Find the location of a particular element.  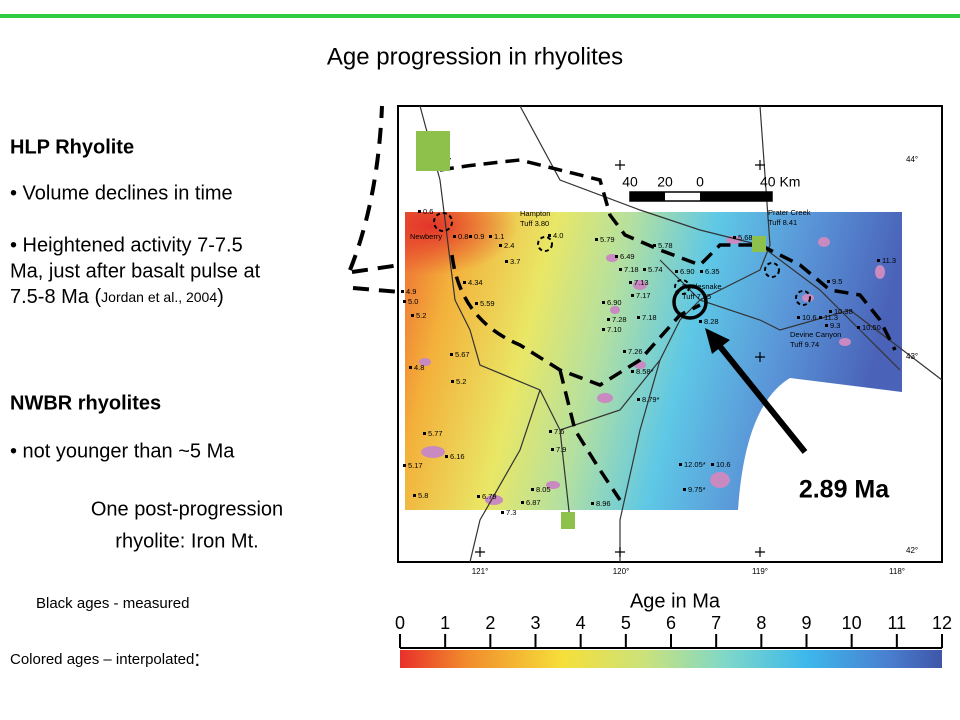

age-label: 8.58* is located at coordinates (645, 371).